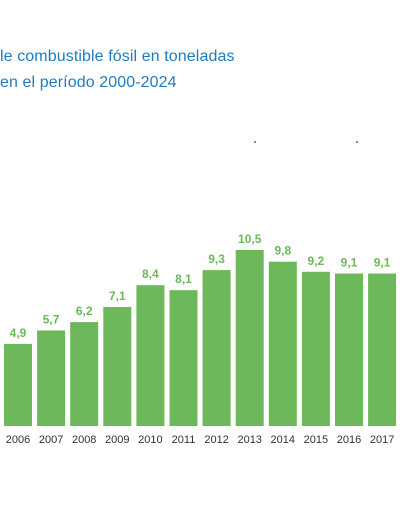 The image size is (400, 516). What do you see at coordinates (18, 440) in the screenshot?
I see `x-tick-label-2006: 2006` at bounding box center [18, 440].